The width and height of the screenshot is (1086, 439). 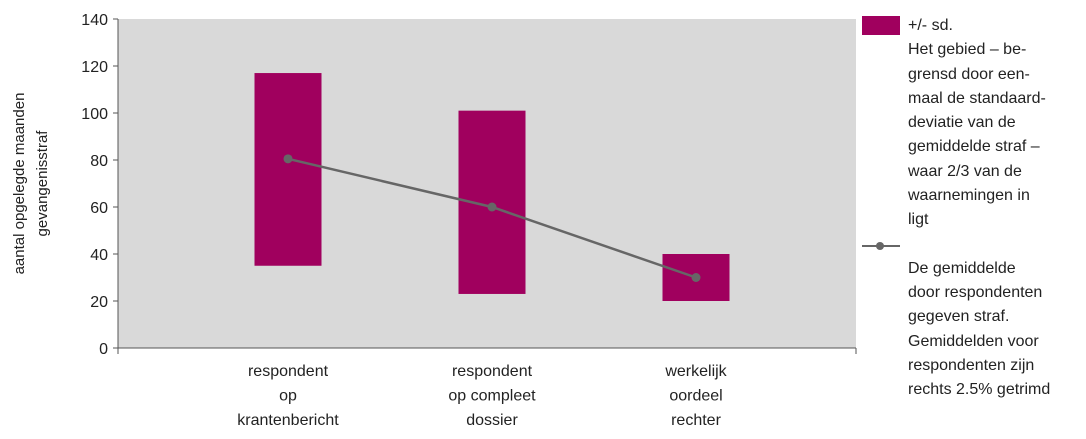 I want to click on legend-desc-mean-line: gegeven straf., so click(x=959, y=317).